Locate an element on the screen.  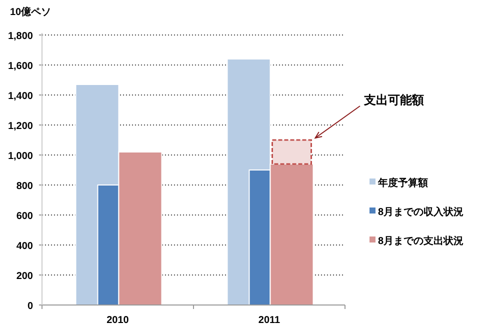
legend-label: 8月までの収入状況 is located at coordinates (421, 212).